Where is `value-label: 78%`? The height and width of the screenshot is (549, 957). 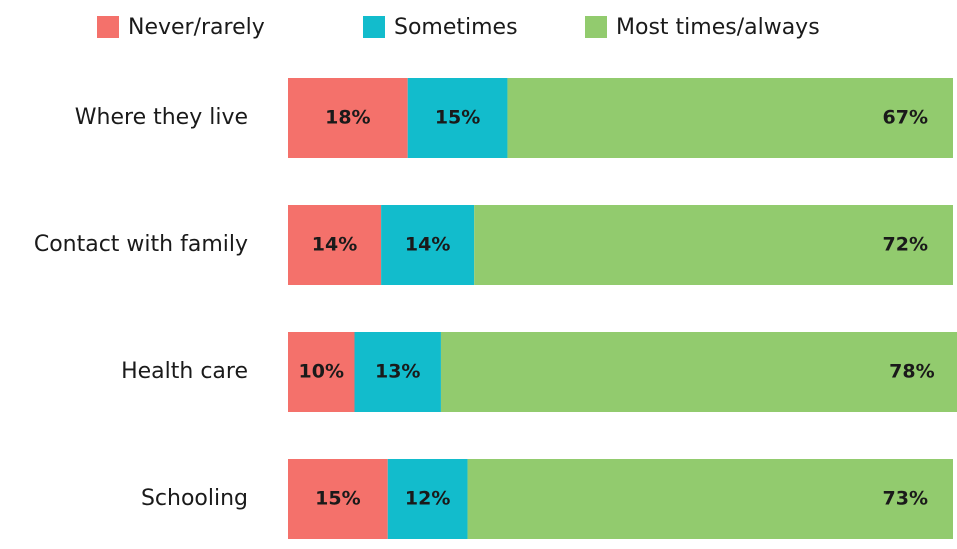 value-label: 78% is located at coordinates (911, 372).